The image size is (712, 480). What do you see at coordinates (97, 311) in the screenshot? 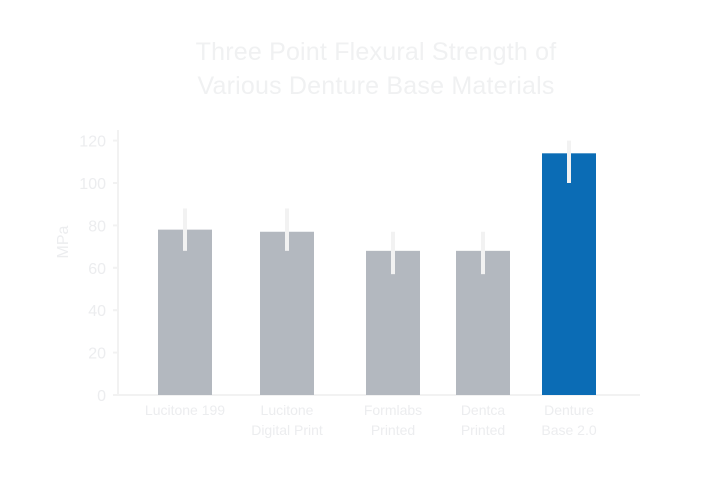
I see `y-tick-label: 40` at bounding box center [97, 311].